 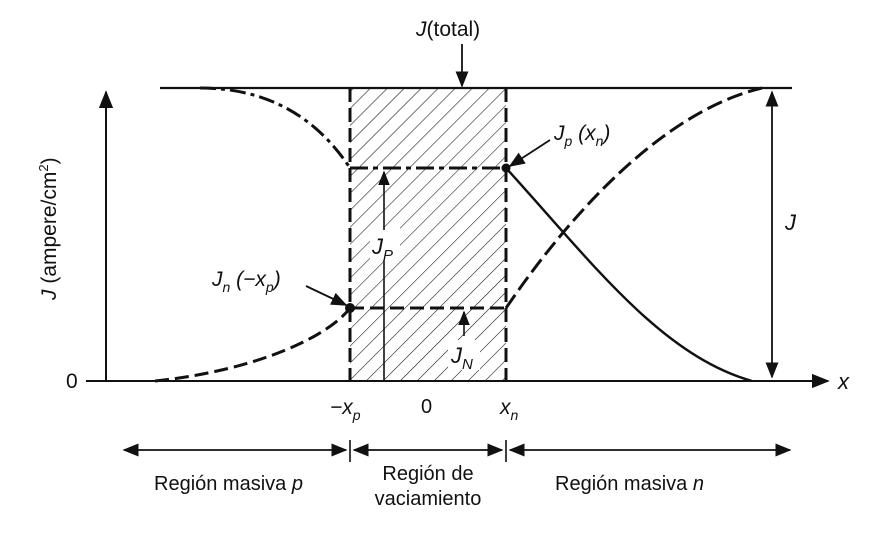 What do you see at coordinates (48, 229) in the screenshot?
I see `y-axis-label: J (ampere/cm2)` at bounding box center [48, 229].